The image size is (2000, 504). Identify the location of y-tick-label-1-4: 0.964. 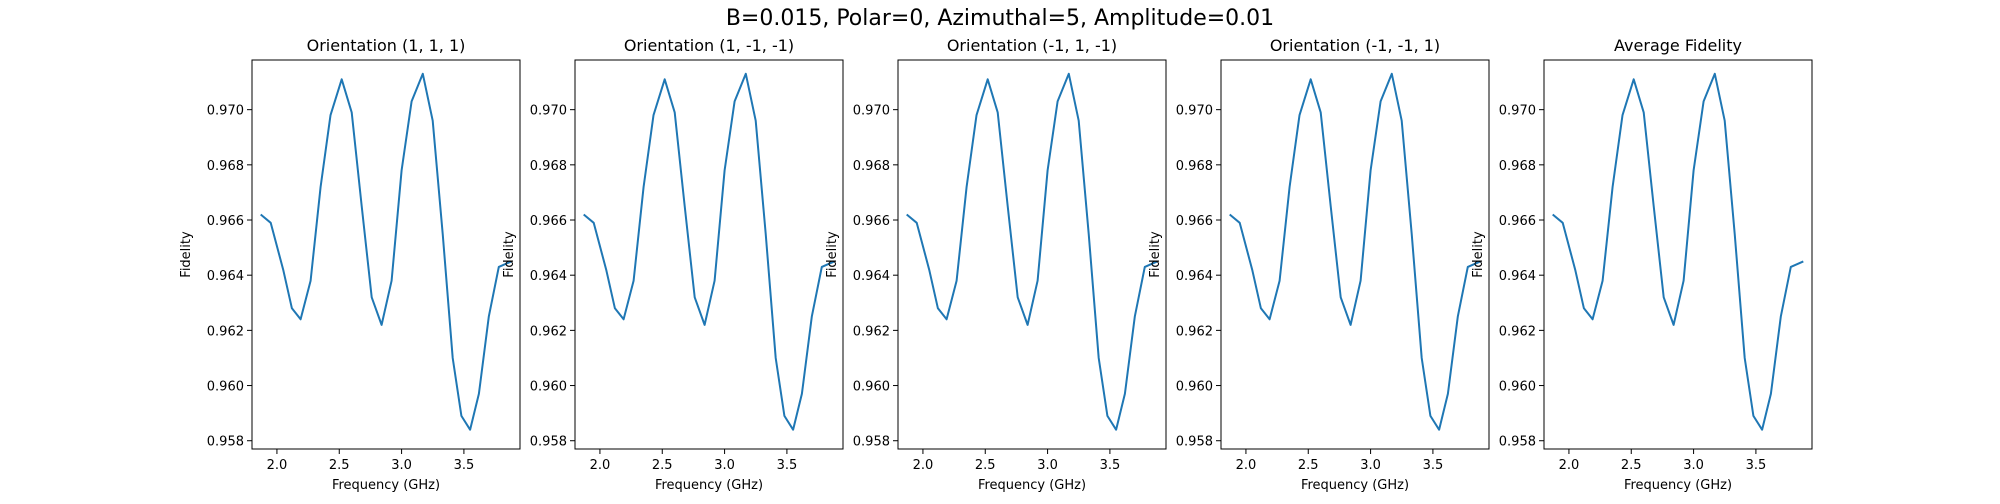
(225, 276).